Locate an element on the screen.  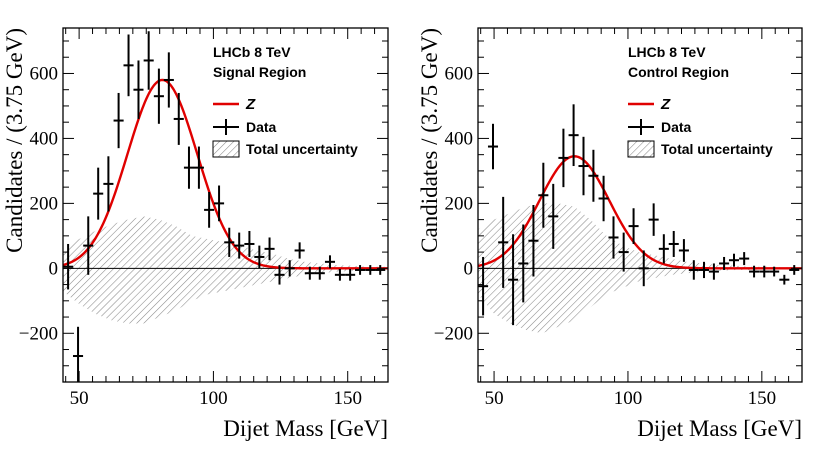
y-tick-label: −200 is located at coordinates (453, 333).